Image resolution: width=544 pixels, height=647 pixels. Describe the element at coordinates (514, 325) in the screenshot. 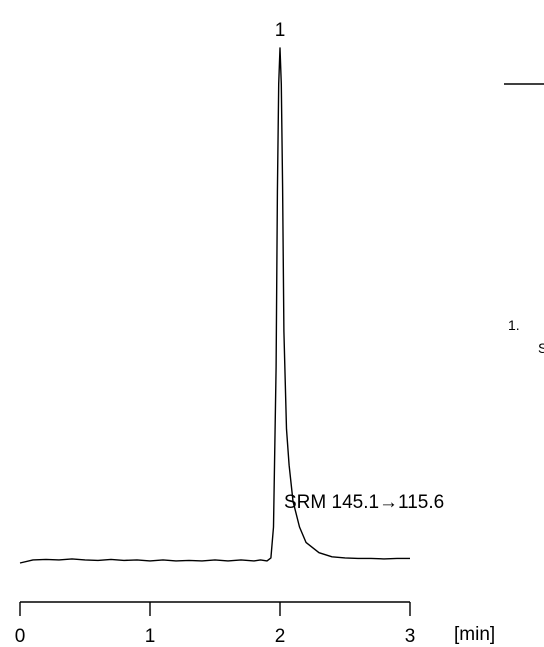

I see `peak-list-marker: 1.` at that location.